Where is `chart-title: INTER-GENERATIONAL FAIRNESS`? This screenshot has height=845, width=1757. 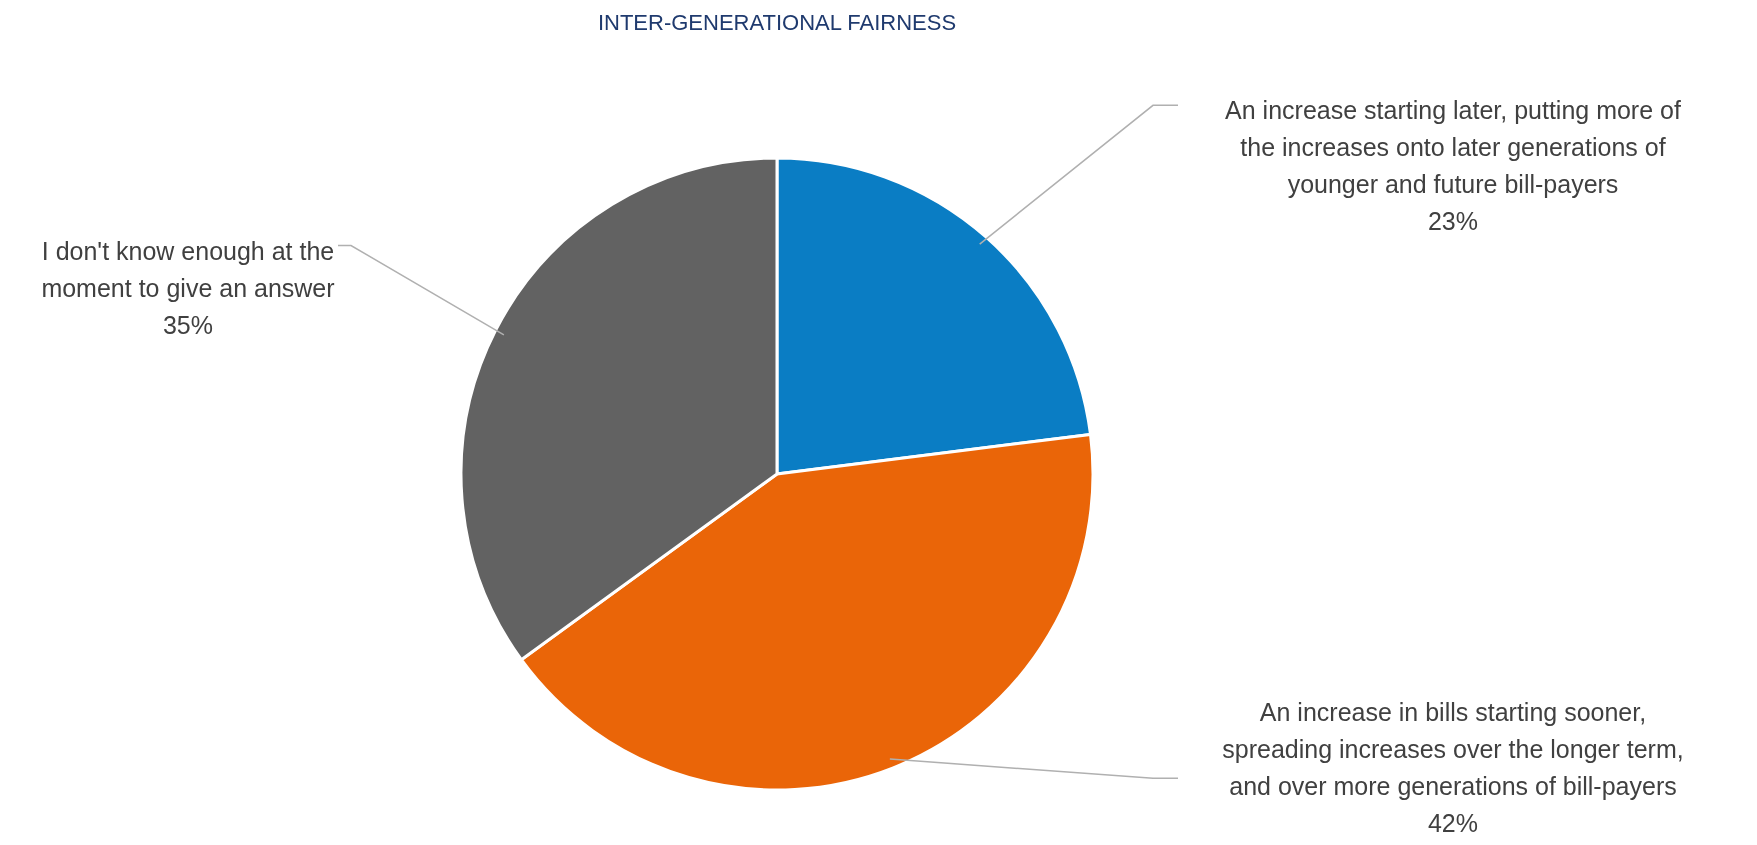
chart-title: INTER-GENERATIONAL FAIRNESS is located at coordinates (777, 22).